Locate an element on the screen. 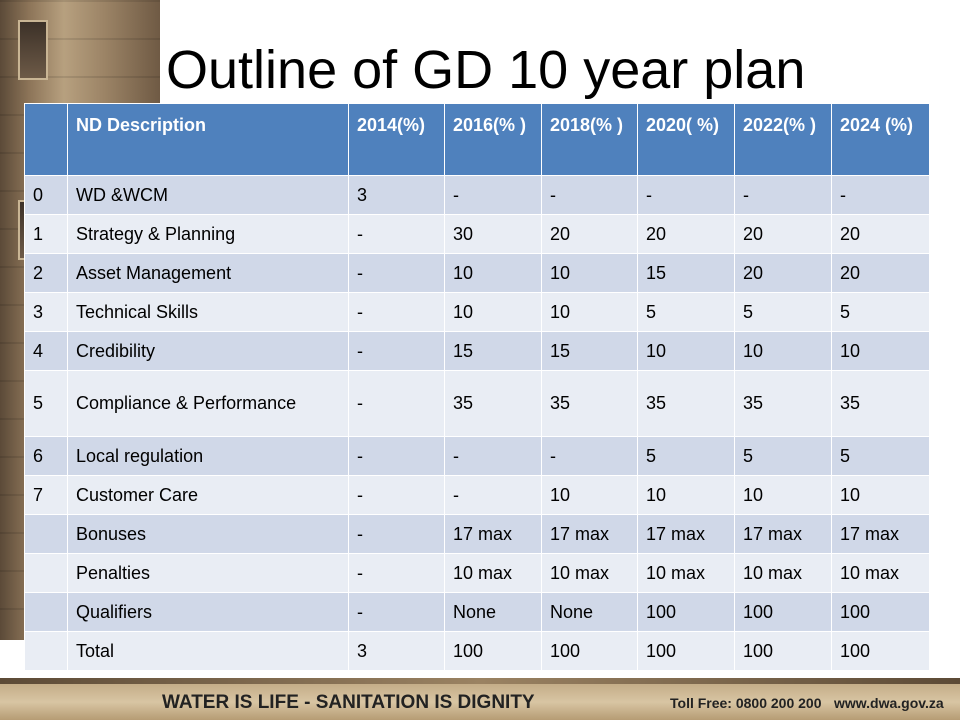 Image resolution: width=960 pixels, height=720 pixels. table-cell-2018: 35 is located at coordinates (589, 403).